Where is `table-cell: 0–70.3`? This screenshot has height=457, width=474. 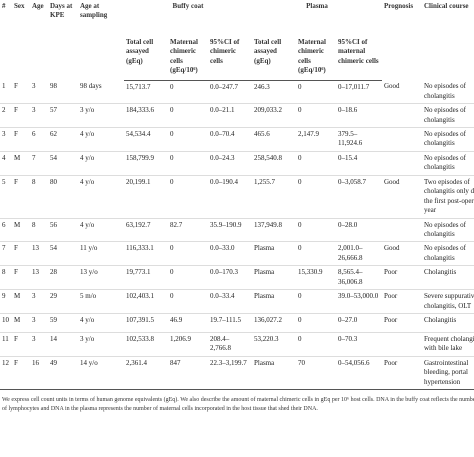 table-cell: 0–70.3 is located at coordinates (359, 344).